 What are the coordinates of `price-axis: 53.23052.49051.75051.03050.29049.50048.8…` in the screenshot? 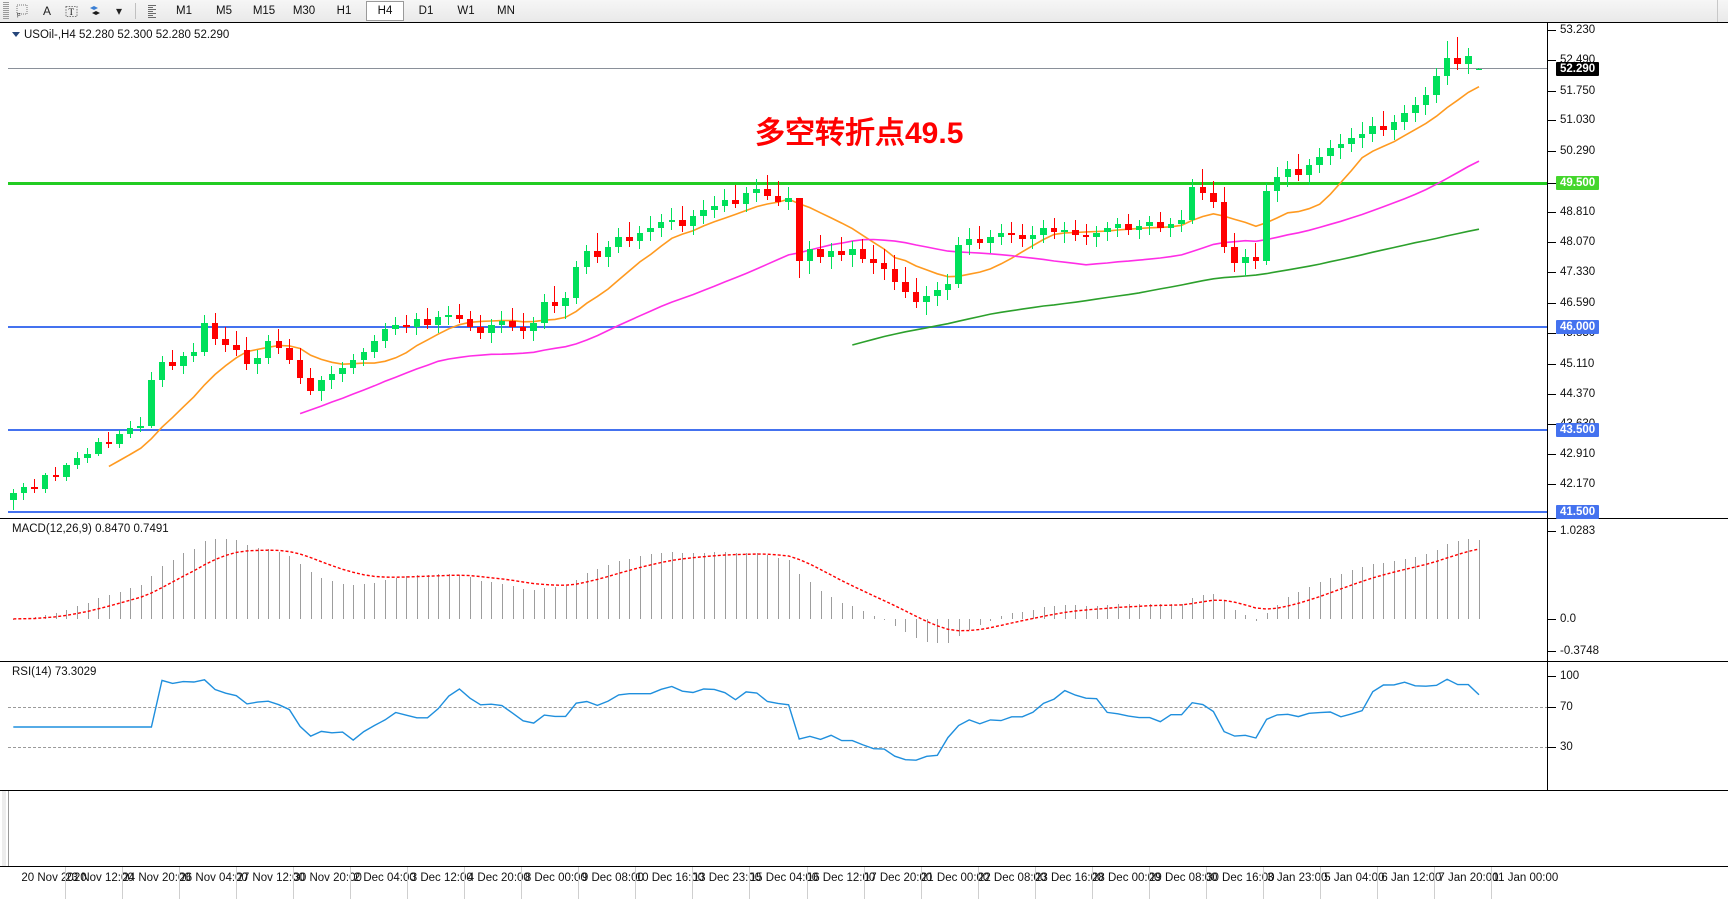 It's located at (1637, 271).